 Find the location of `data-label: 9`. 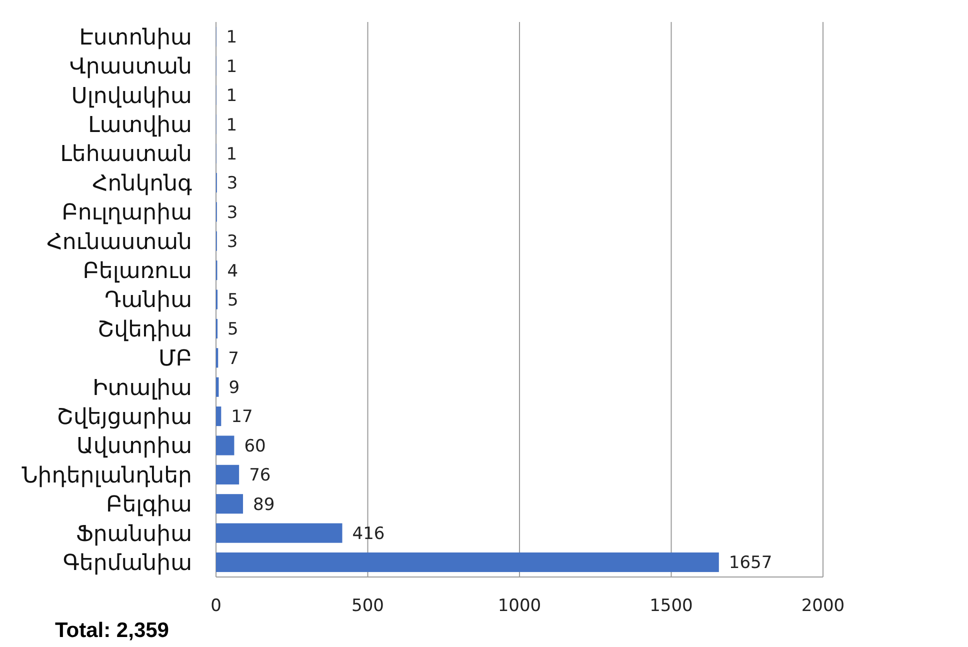

data-label: 9 is located at coordinates (234, 388).